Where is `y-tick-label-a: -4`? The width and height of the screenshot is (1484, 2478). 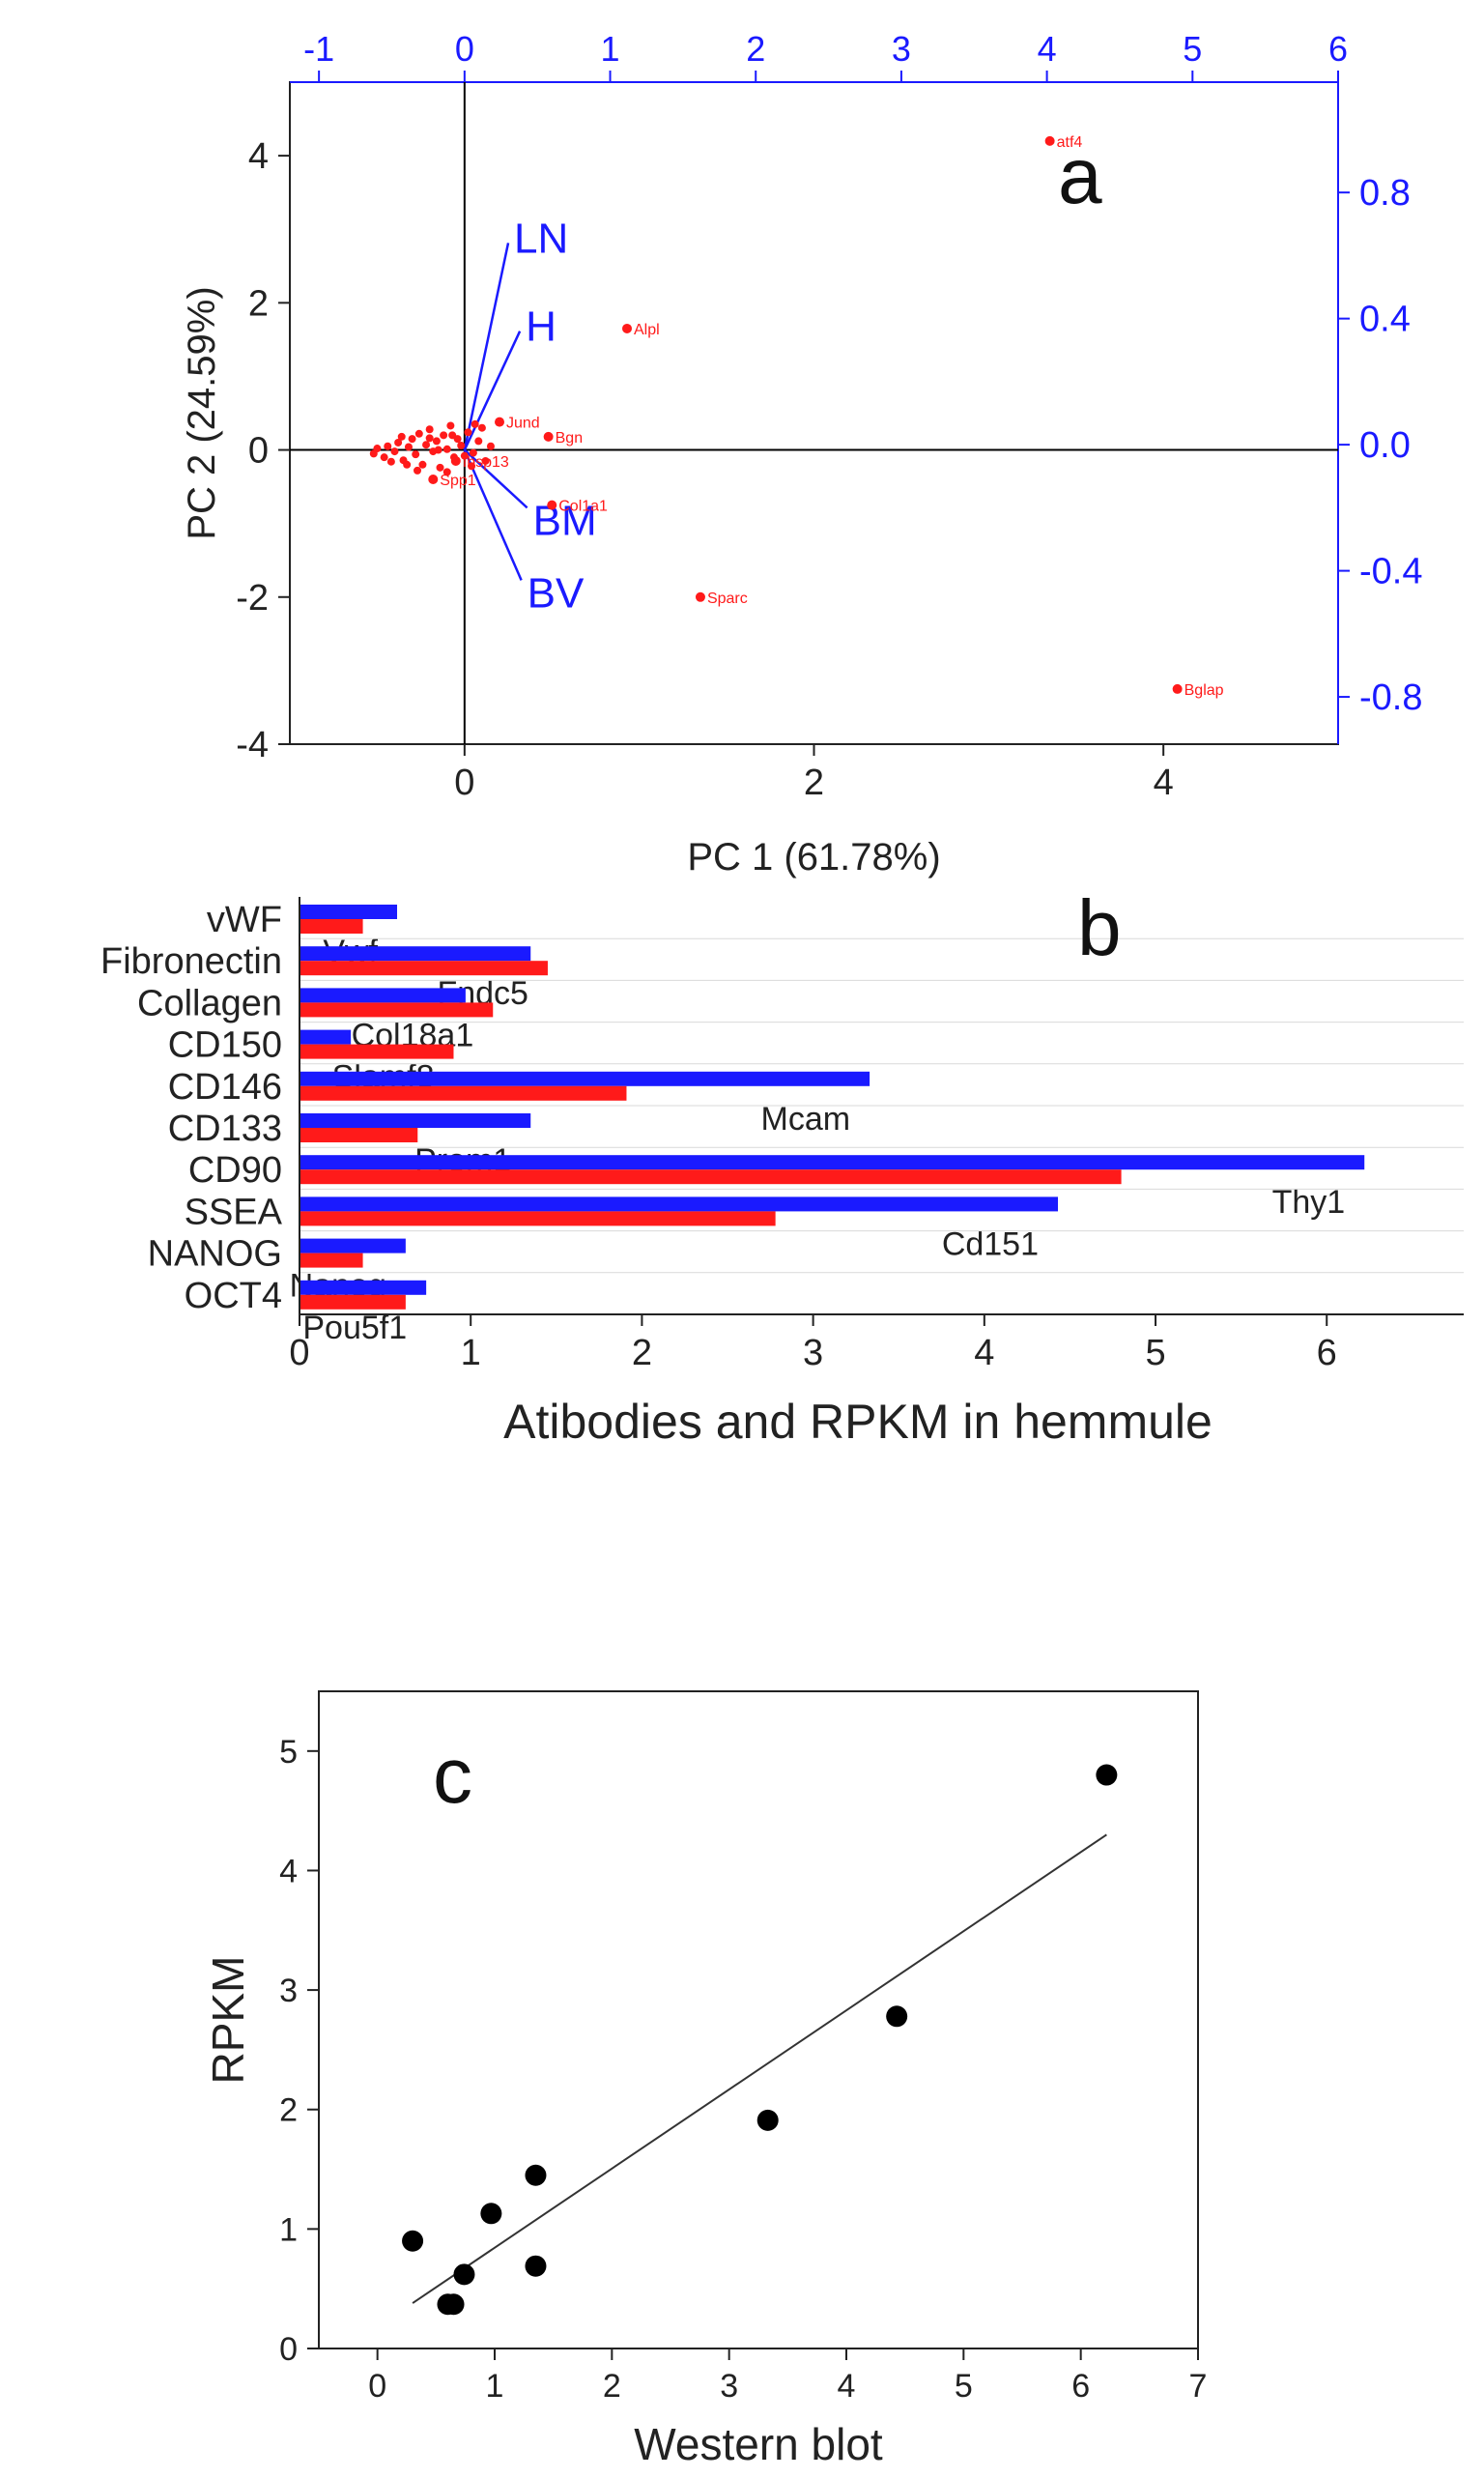
y-tick-label-a: -4 is located at coordinates (253, 745).